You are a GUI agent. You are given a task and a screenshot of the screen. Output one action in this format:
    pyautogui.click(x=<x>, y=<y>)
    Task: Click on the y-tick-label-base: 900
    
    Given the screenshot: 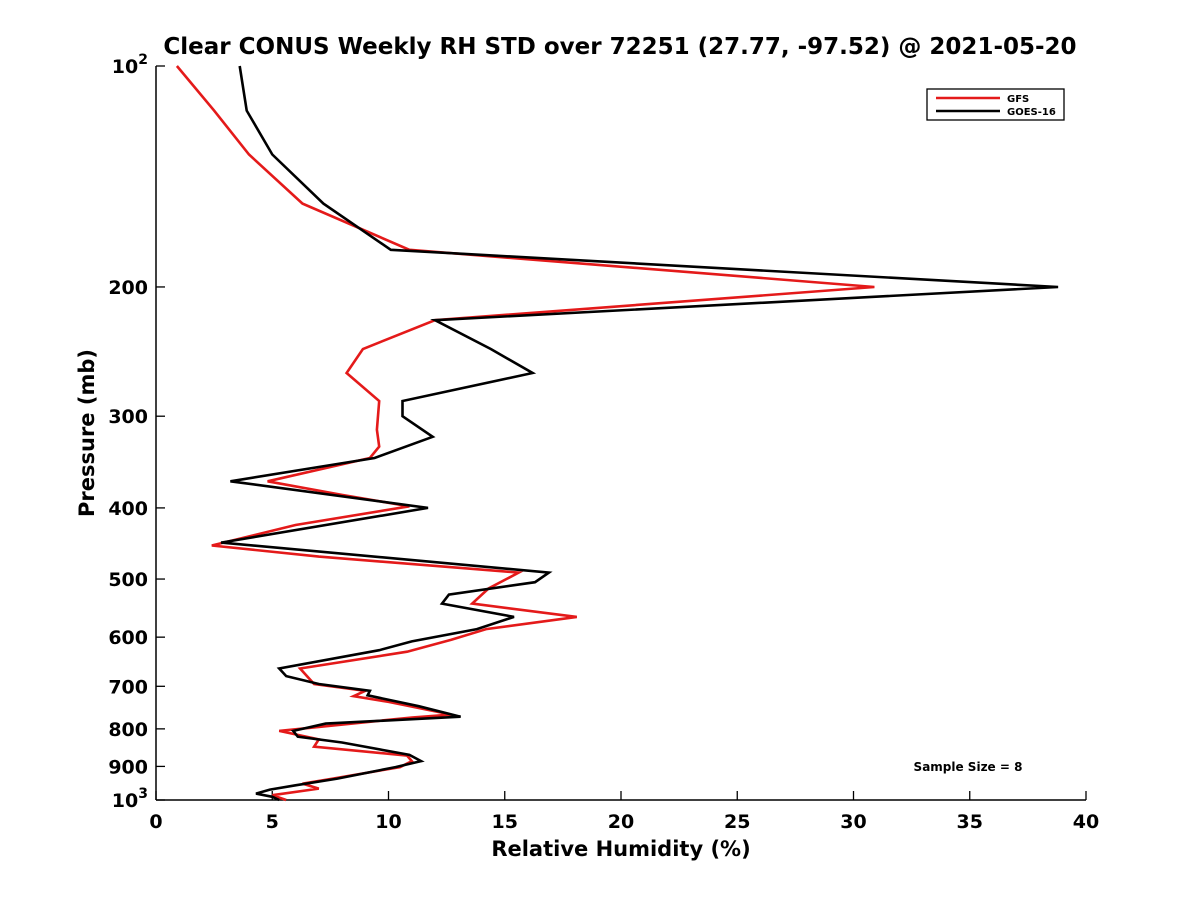 What is the action you would take?
    pyautogui.click(x=128, y=767)
    